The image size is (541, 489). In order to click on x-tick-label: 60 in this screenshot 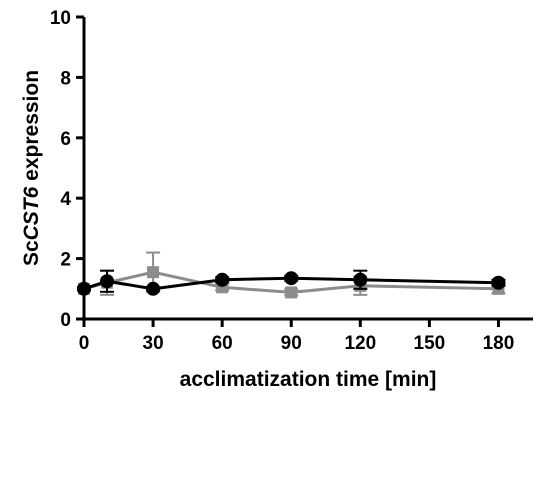, I will do `click(222, 343)`.